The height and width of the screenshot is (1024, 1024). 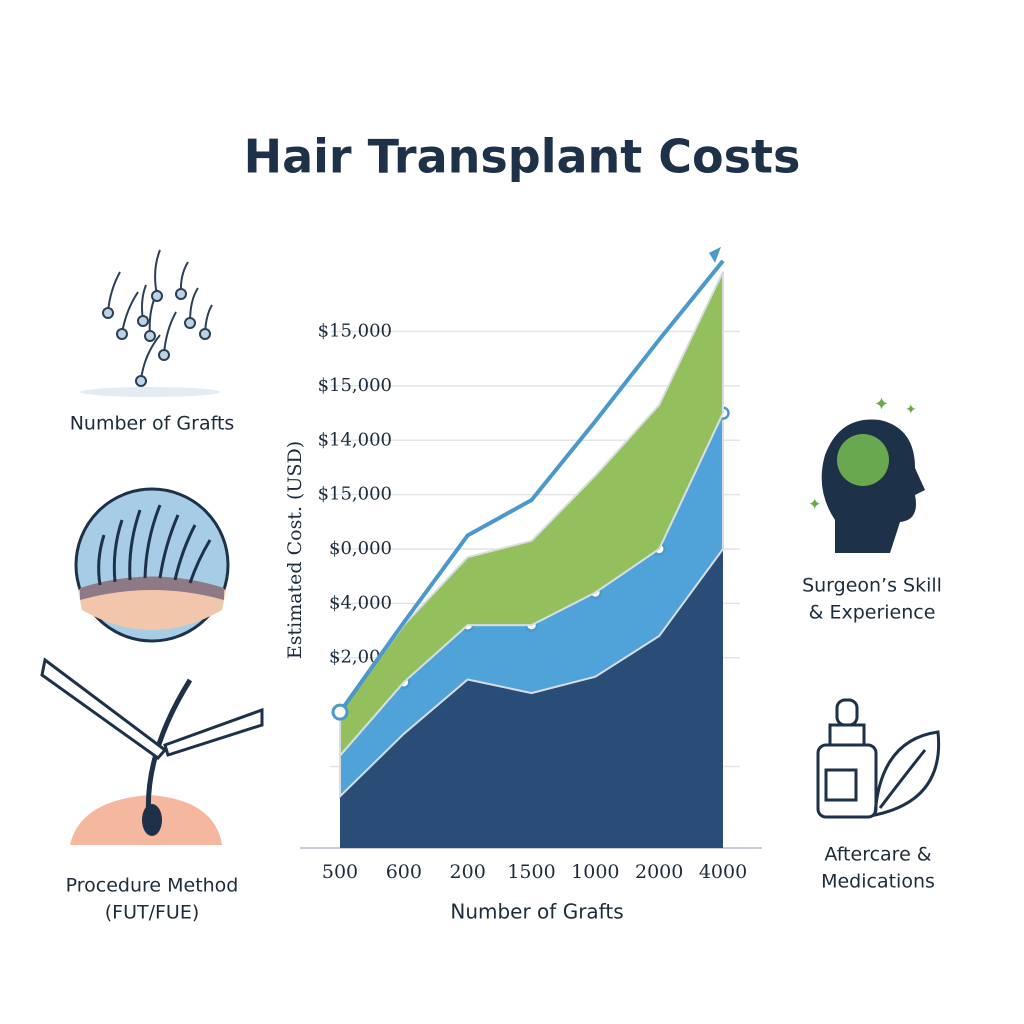 What do you see at coordinates (150, 323) in the screenshot?
I see `grafts-icon` at bounding box center [150, 323].